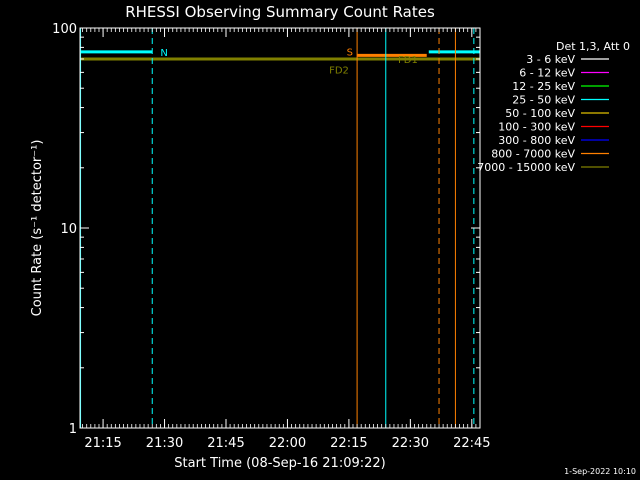 The image size is (640, 480). What do you see at coordinates (164, 443) in the screenshot?
I see `x-tick-label: 21:30` at bounding box center [164, 443].